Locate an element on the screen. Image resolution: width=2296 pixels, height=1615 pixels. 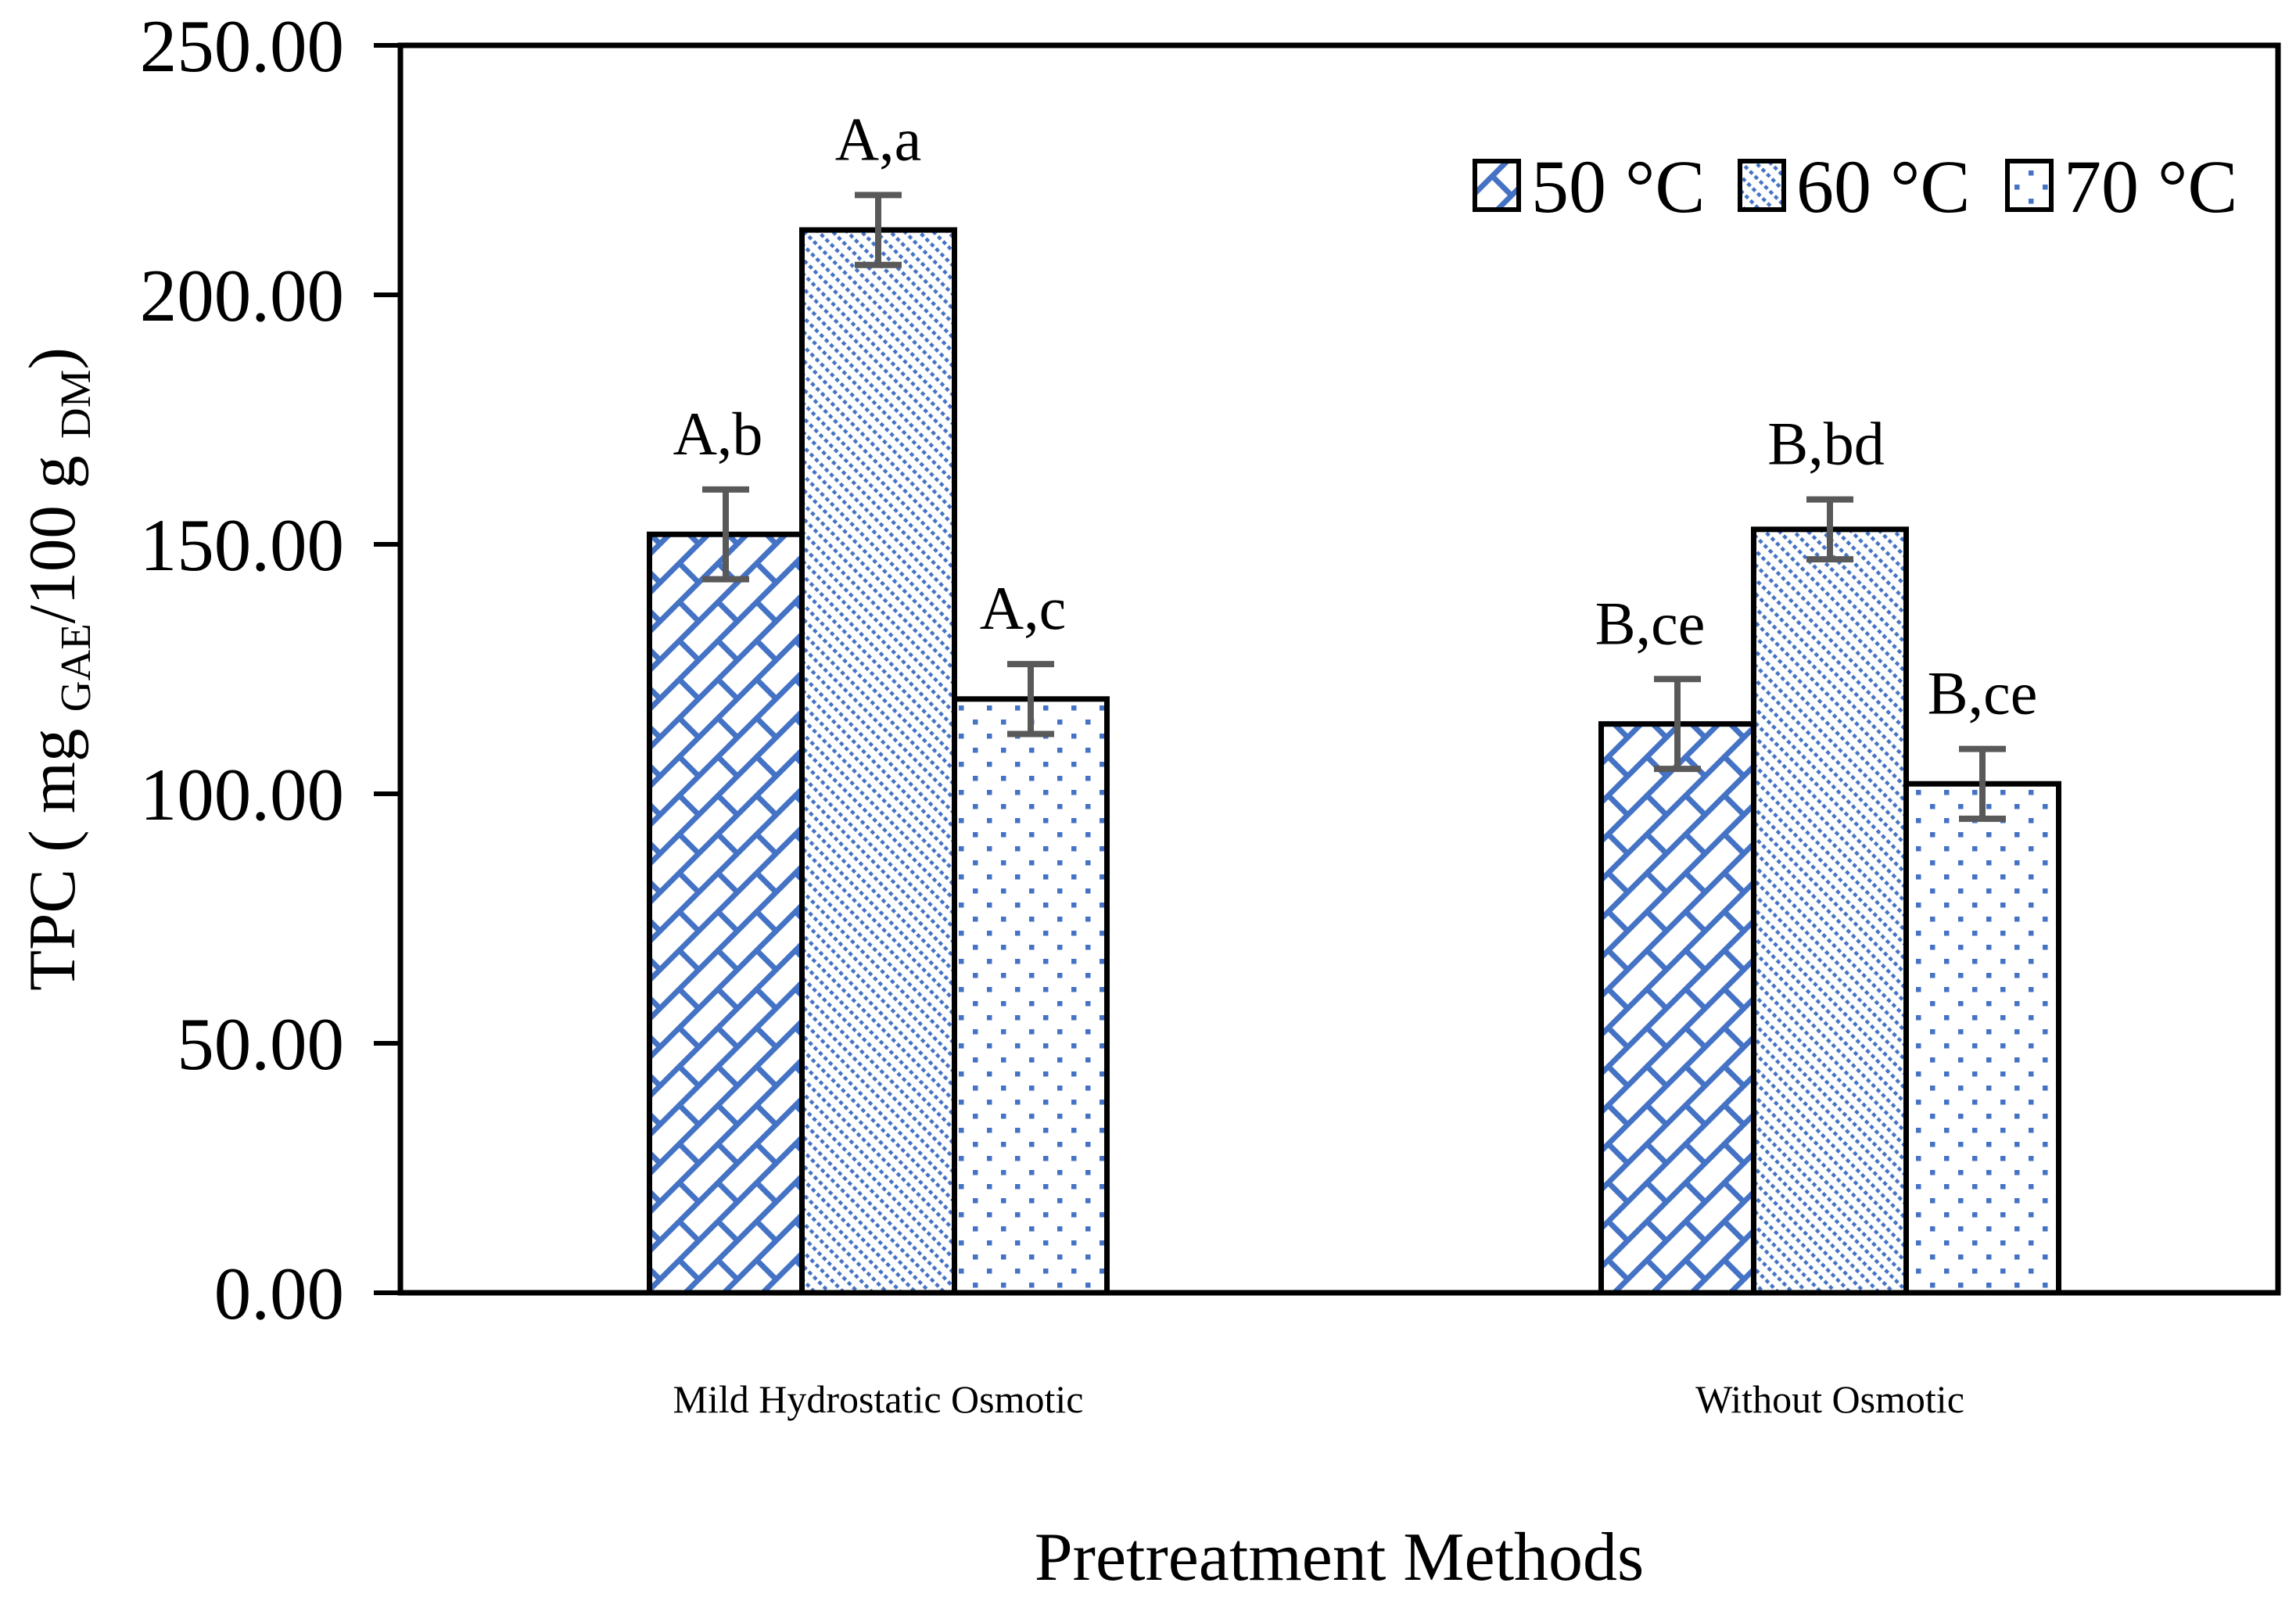
bar-series1-group1 is located at coordinates (1830, 911).